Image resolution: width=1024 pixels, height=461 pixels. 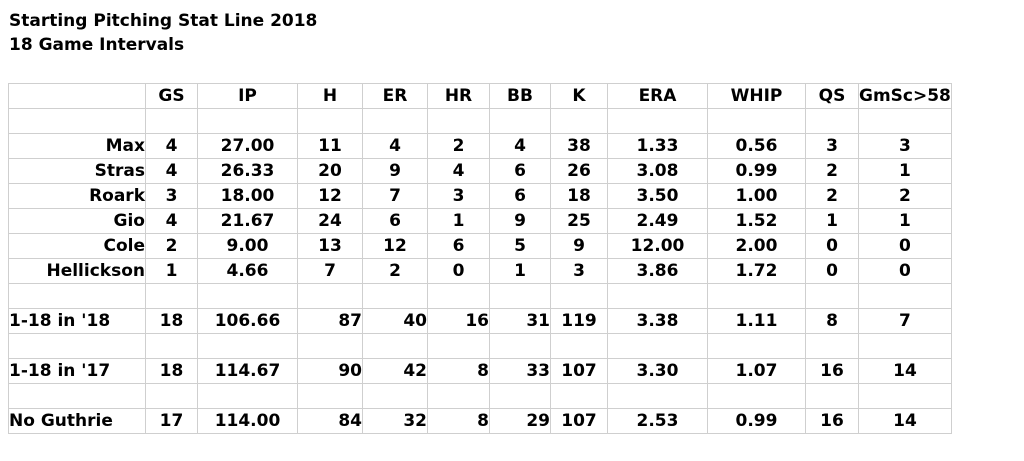 What do you see at coordinates (247, 271) in the screenshot?
I see `cell-ip: 4.66` at bounding box center [247, 271].